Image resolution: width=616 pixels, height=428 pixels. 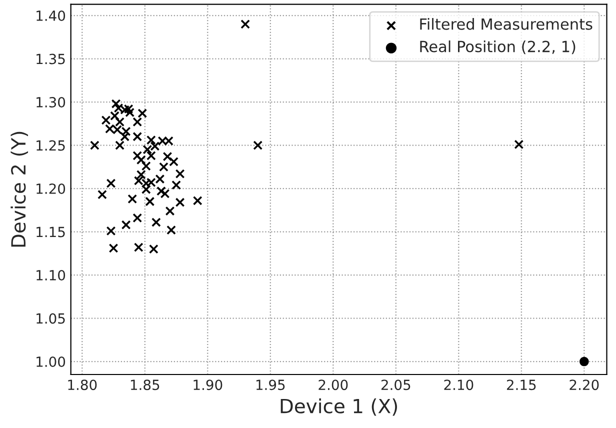 I want to click on y-tick-label: 1.30, so click(x=51, y=102).